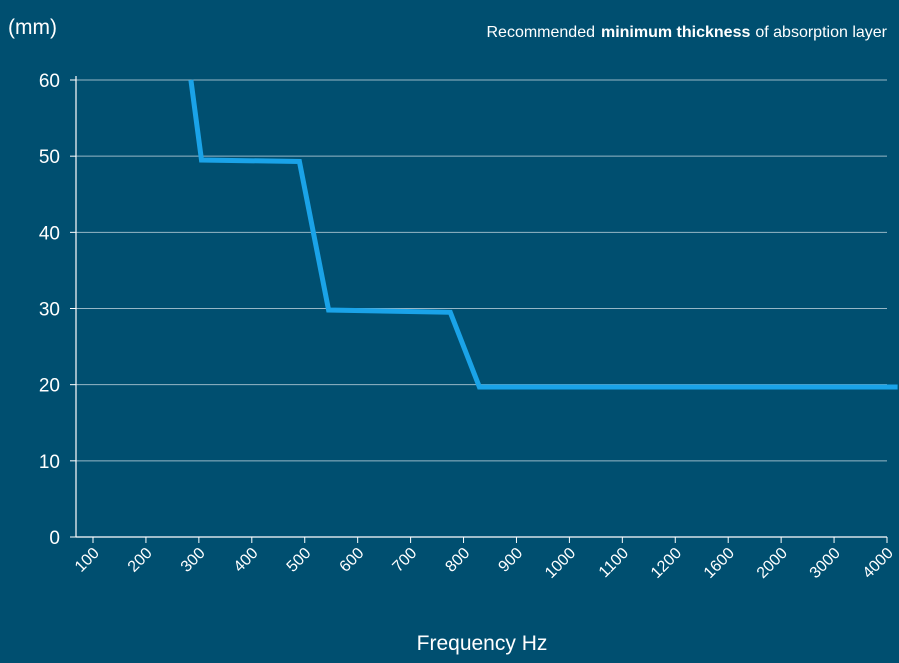 Image resolution: width=899 pixels, height=663 pixels. I want to click on x-tick-label: 200, so click(140, 560).